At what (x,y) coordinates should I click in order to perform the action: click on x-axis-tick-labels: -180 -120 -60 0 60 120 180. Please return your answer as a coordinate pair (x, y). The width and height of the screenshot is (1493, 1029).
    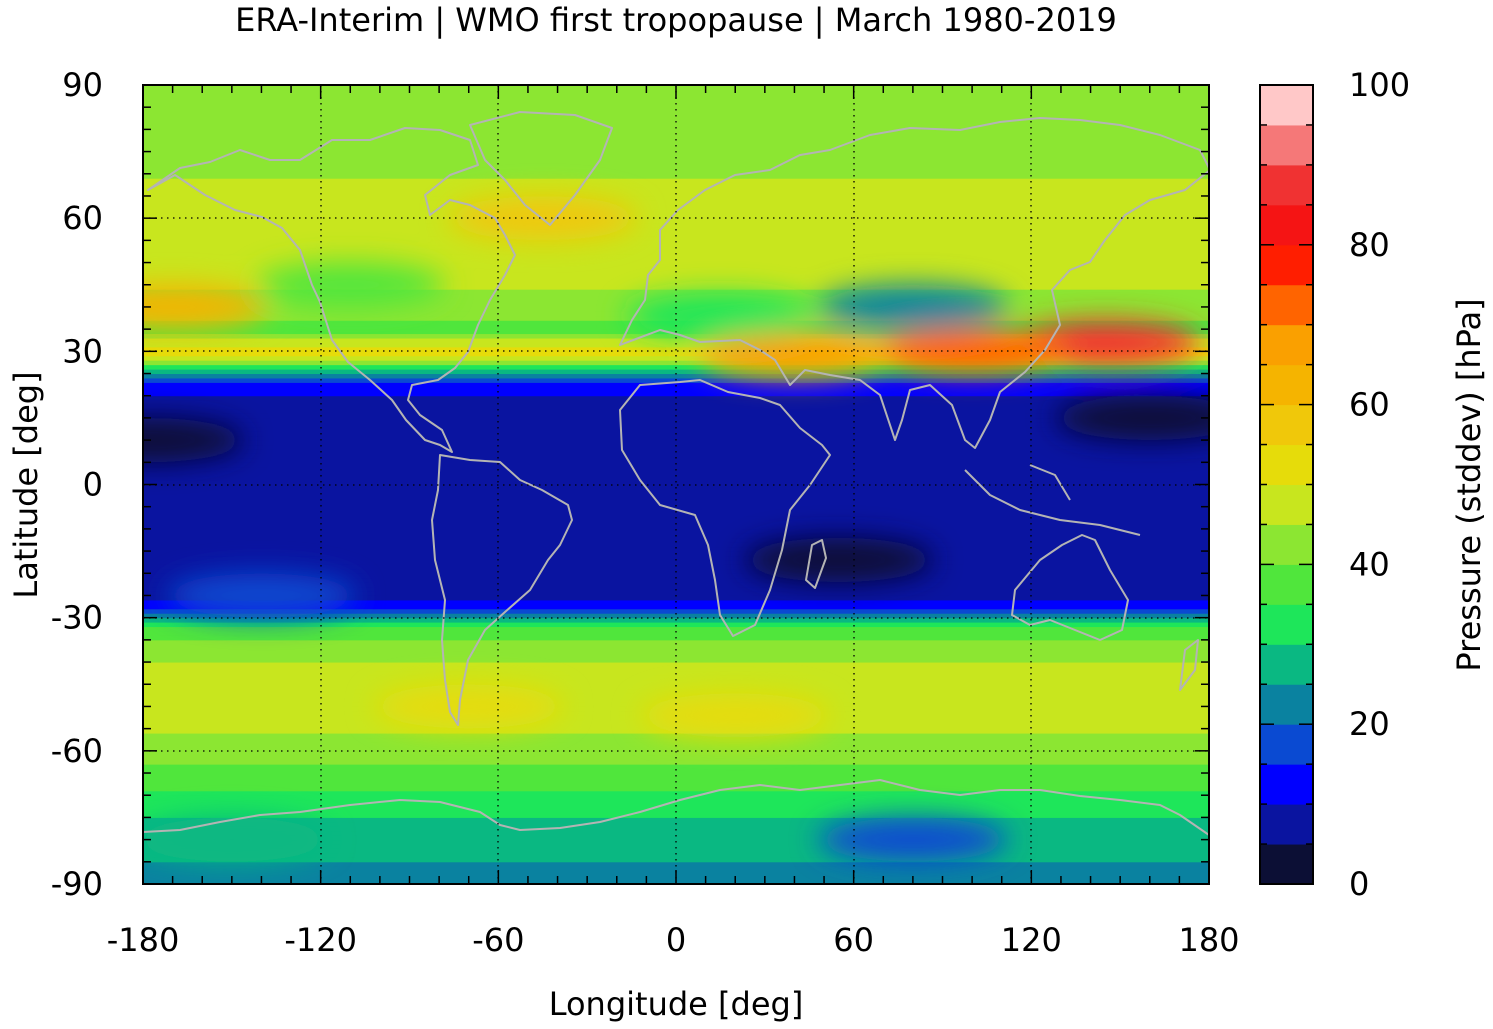
    Looking at the image, I should click on (673, 940).